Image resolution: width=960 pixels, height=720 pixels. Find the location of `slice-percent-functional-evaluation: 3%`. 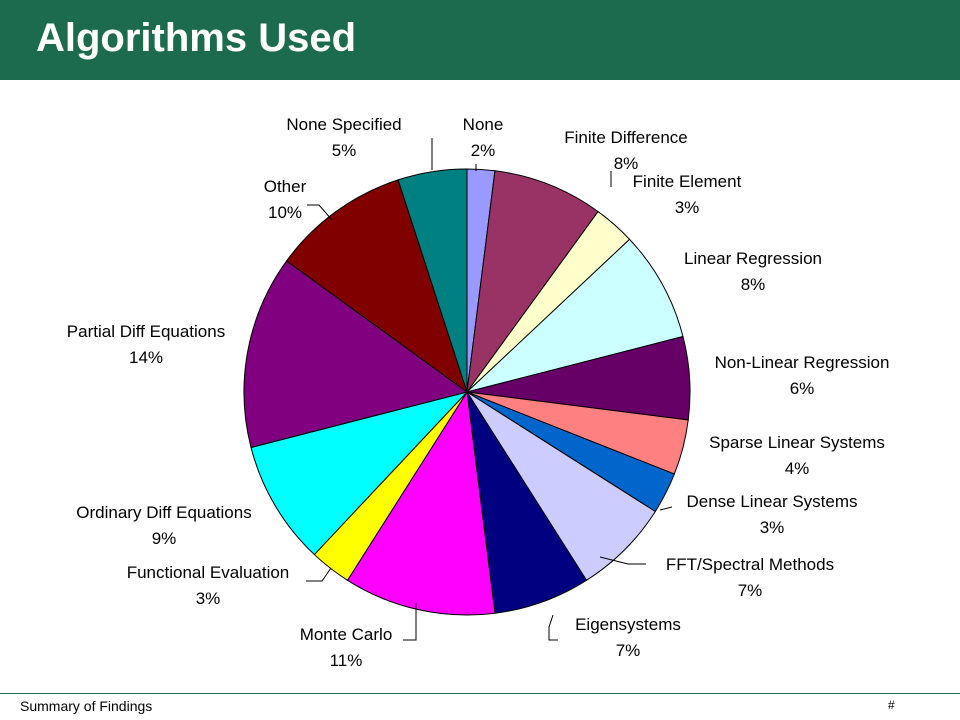

slice-percent-functional-evaluation: 3% is located at coordinates (208, 598).